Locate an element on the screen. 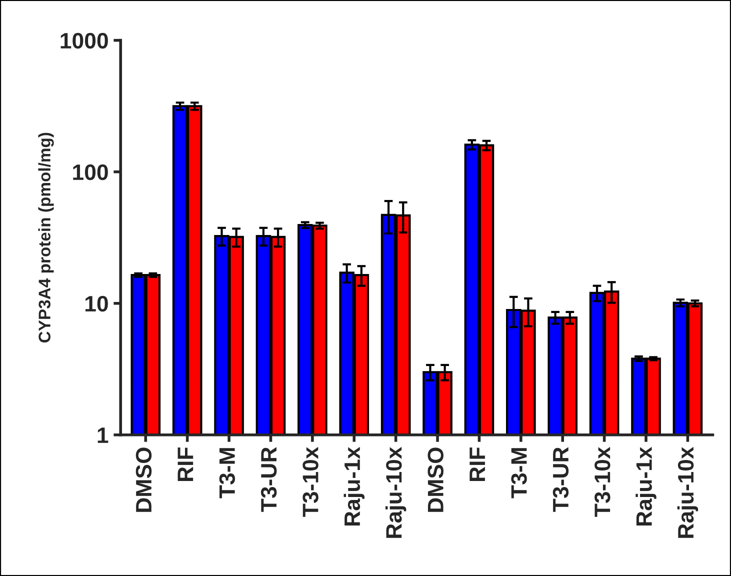  y-tick-label: 10 is located at coordinates (96, 304).